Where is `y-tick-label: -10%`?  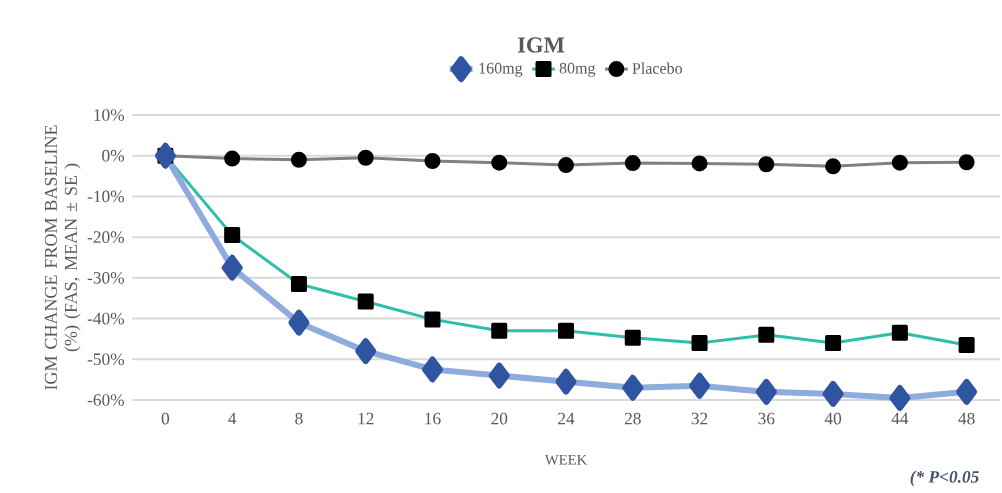 y-tick-label: -10% is located at coordinates (106, 196).